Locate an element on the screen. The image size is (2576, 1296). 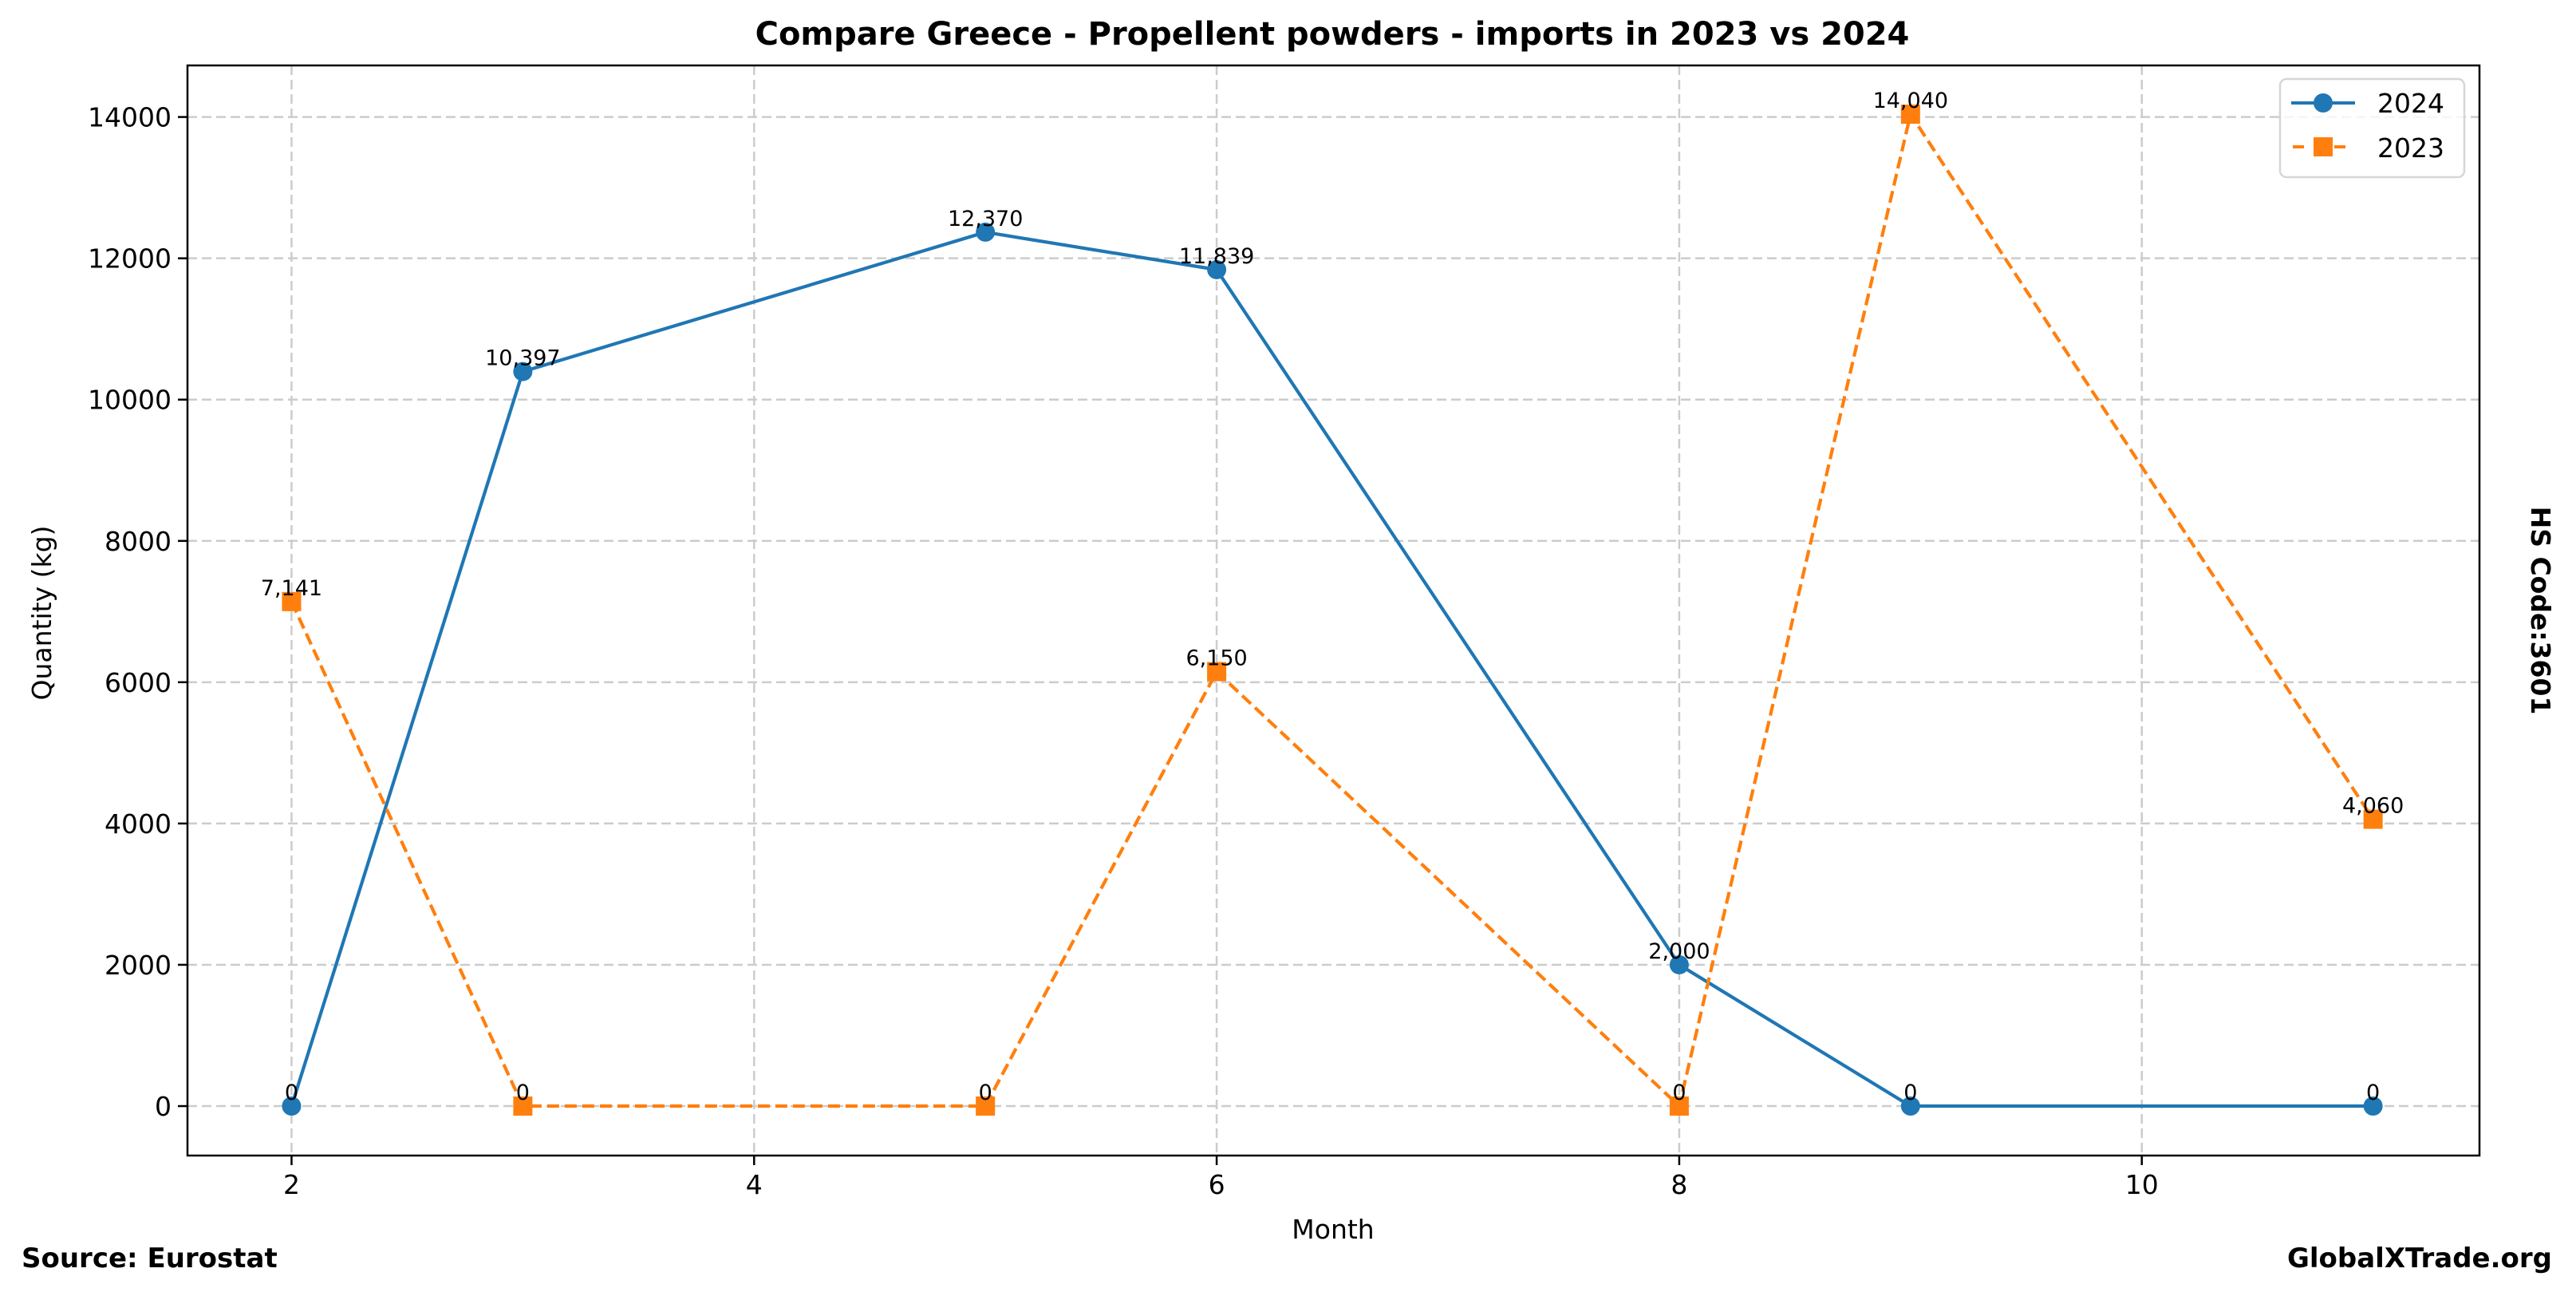
data-label-2024: 2,000 is located at coordinates (1679, 951).